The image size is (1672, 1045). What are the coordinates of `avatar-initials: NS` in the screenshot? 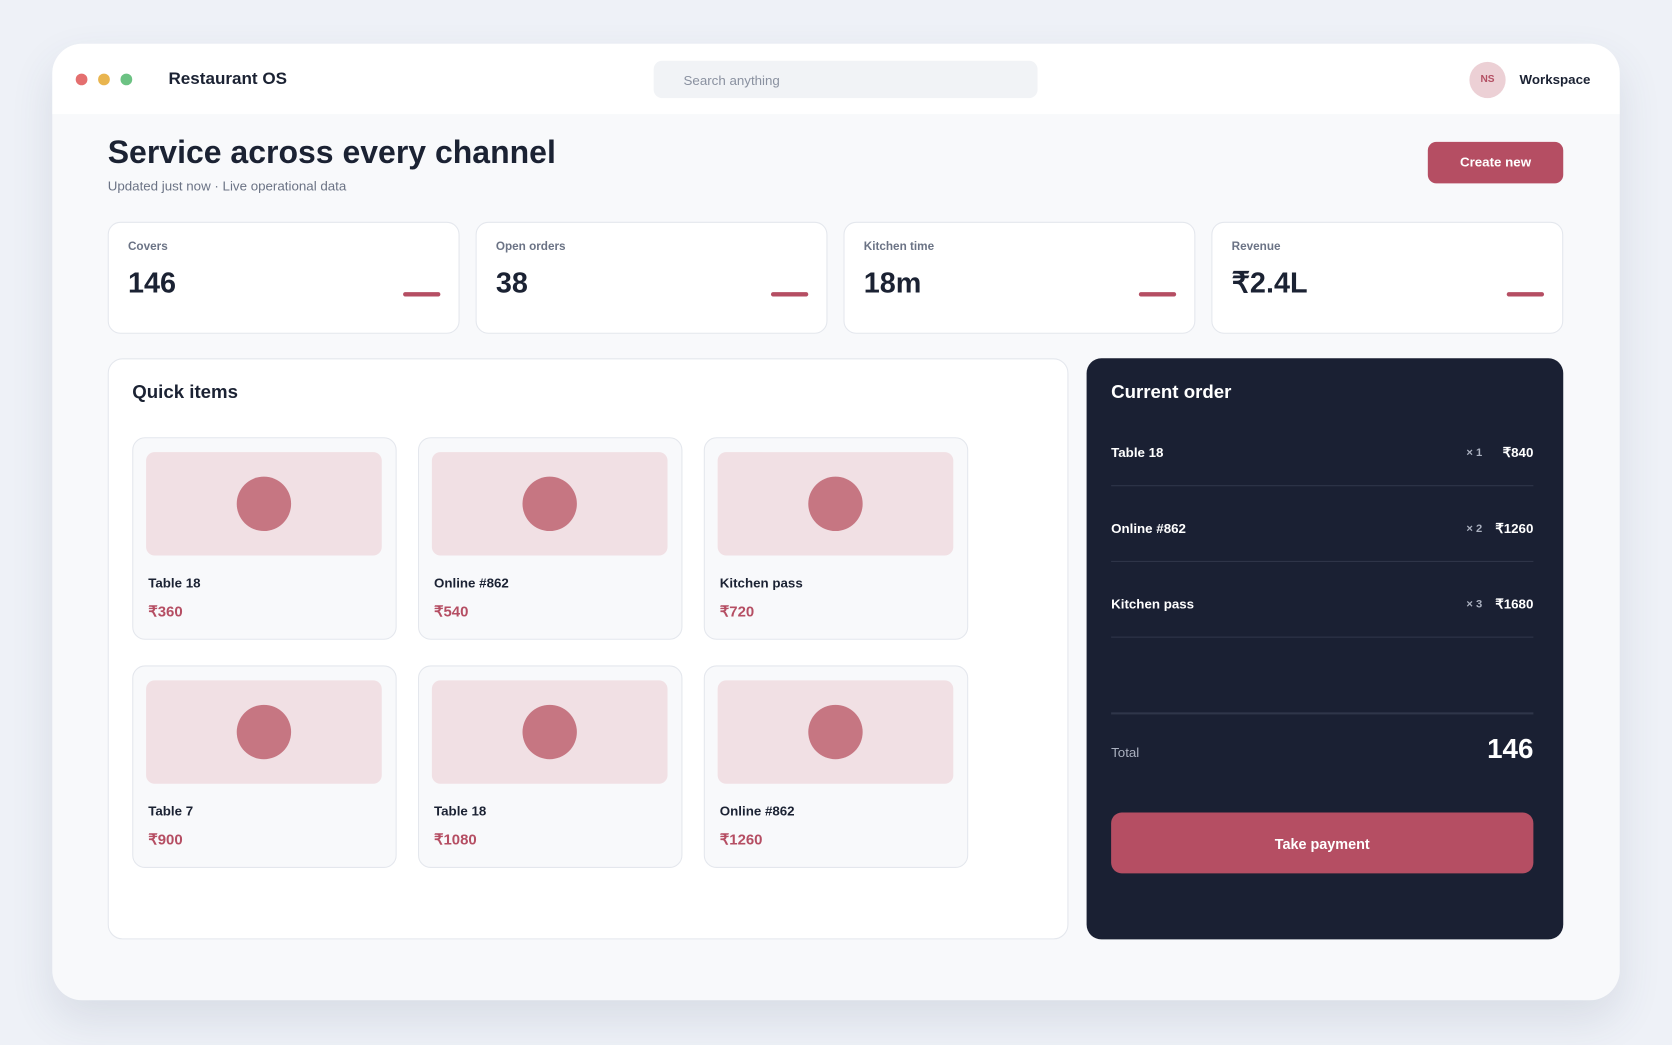 It's located at (1487, 79).